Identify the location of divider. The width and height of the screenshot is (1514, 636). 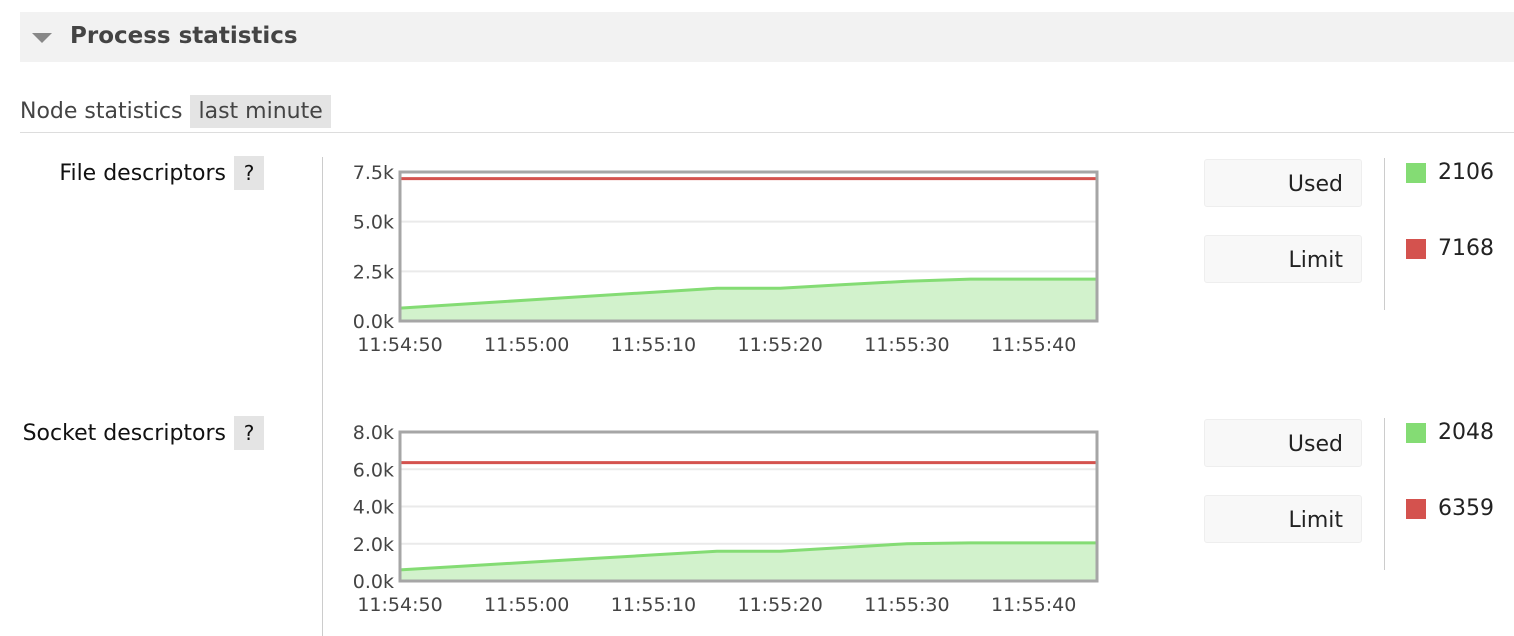
(322, 396).